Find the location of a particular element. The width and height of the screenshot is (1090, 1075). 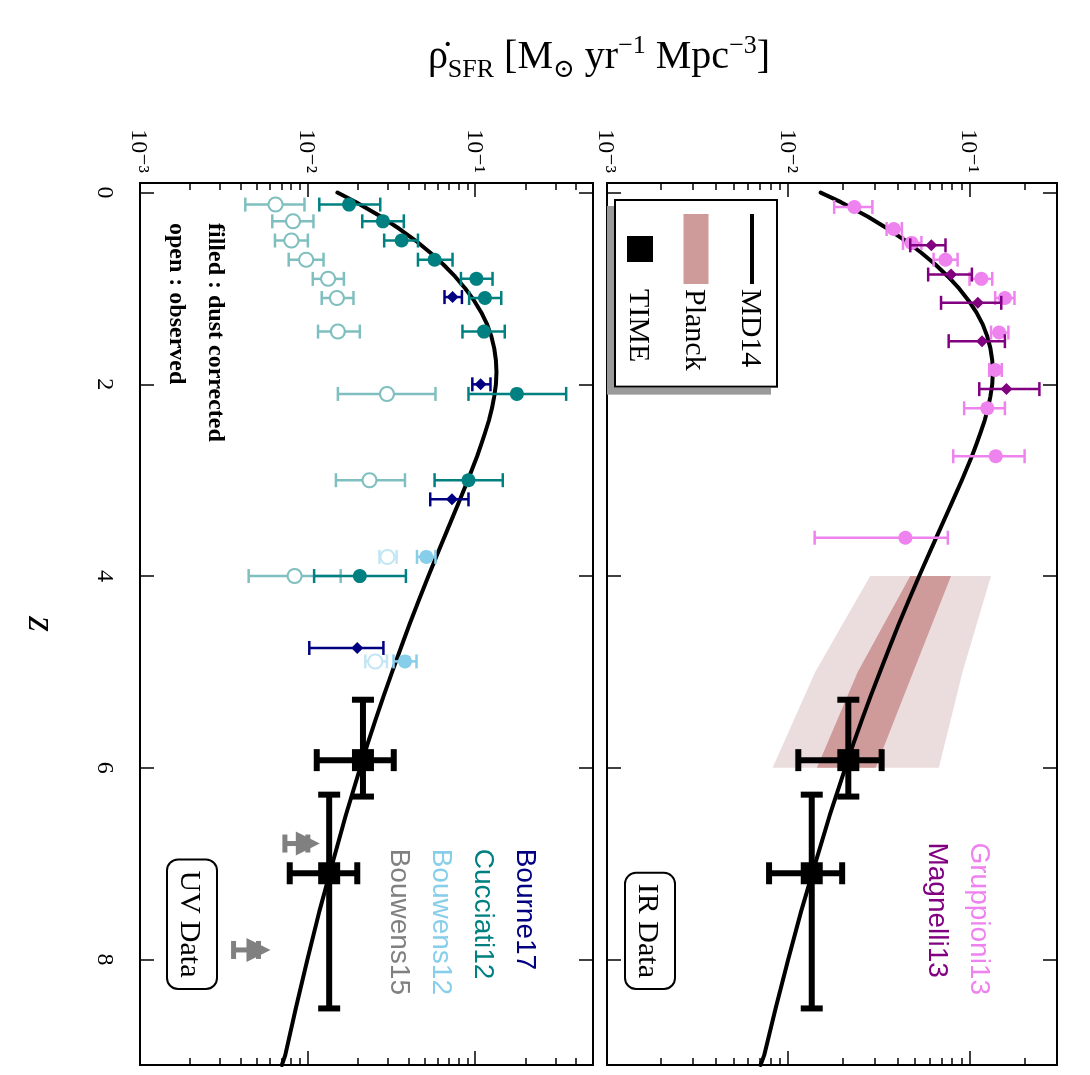

y-axis-title: z is located at coordinates (42, 624).